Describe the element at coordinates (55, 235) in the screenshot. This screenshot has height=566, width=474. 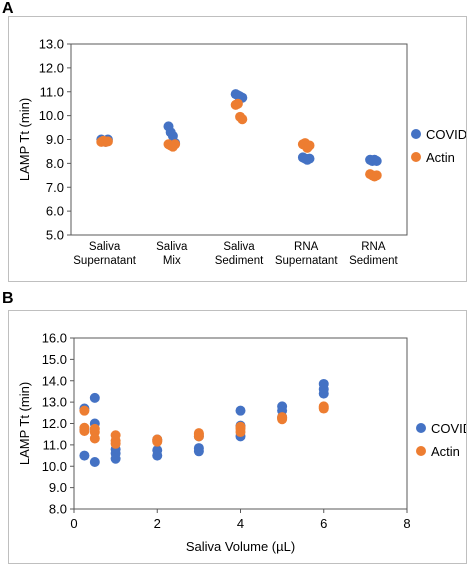
I see `y-tick-label: 5.0` at that location.